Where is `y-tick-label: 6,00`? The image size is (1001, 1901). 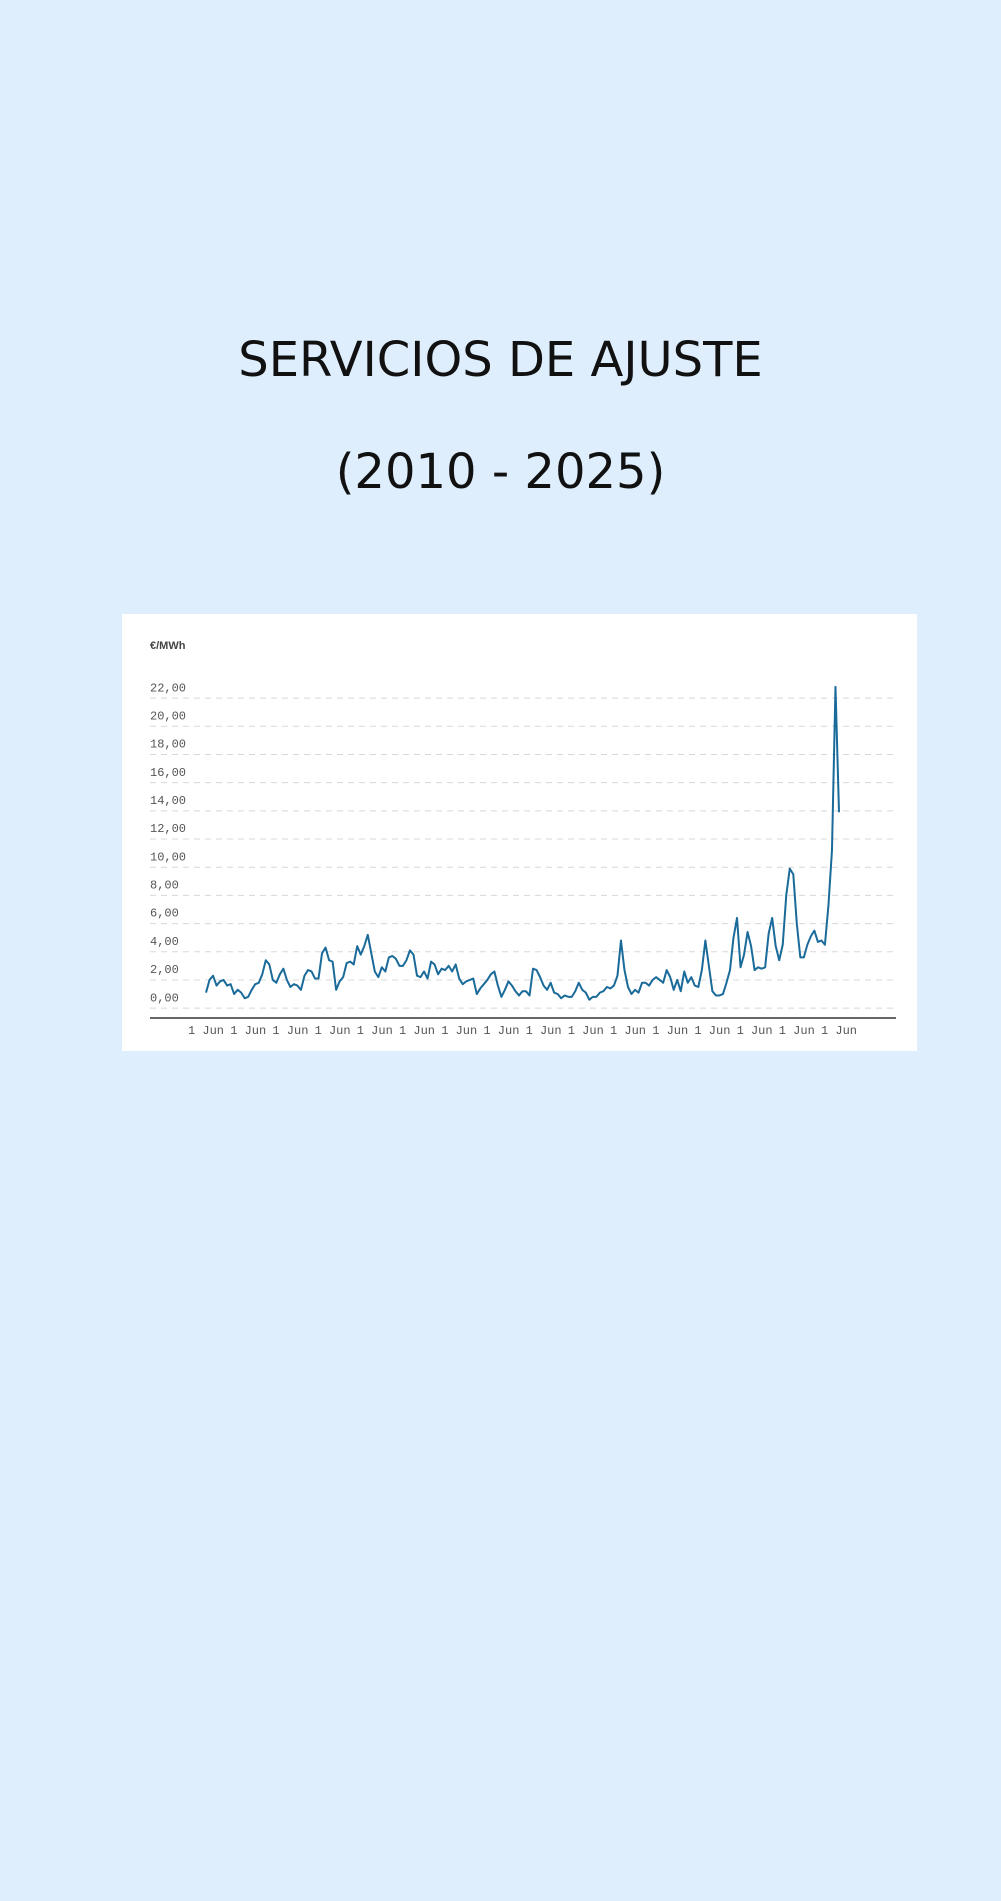
y-tick-label: 6,00 is located at coordinates (164, 914).